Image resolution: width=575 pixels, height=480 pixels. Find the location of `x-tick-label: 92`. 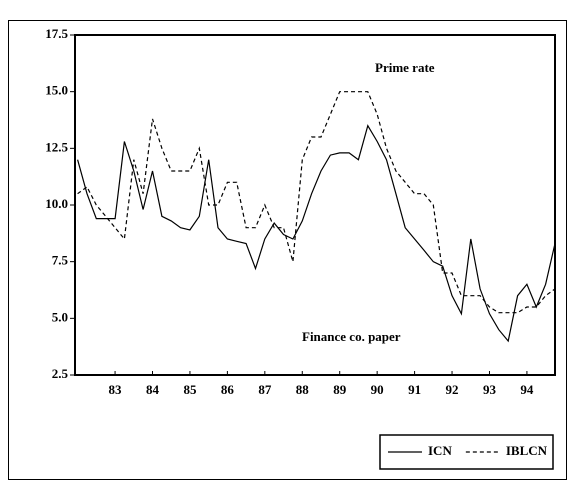

x-tick-label: 92 is located at coordinates (452, 389).